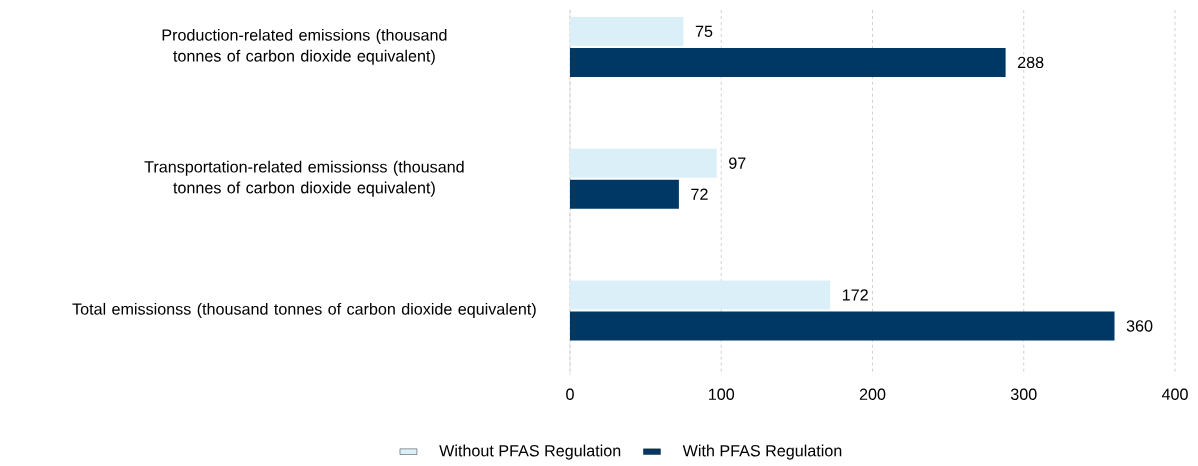  I want to click on legend-label: With PFAS Regulation, so click(762, 452).